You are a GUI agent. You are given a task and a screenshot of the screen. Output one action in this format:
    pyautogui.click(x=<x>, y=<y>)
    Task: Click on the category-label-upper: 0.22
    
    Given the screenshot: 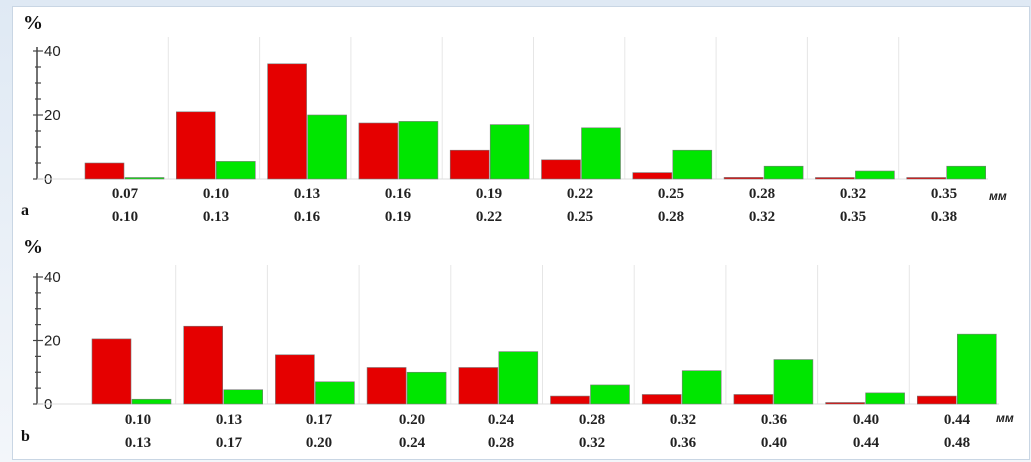 What is the action you would take?
    pyautogui.click(x=580, y=194)
    